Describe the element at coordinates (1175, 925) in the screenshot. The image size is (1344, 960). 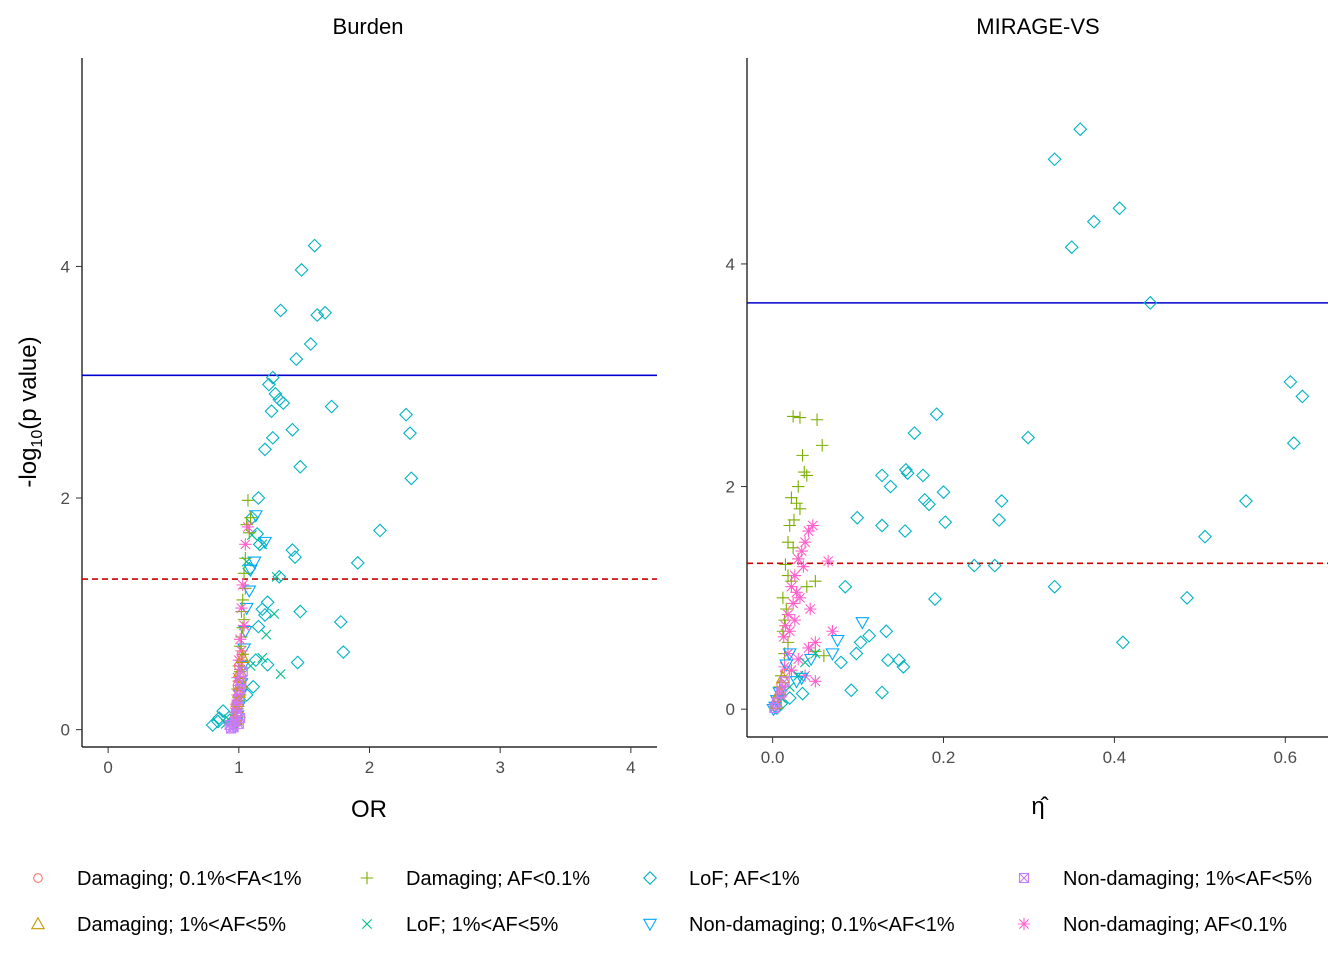
I see `legend-label: Non-damaging; AF<0.1%` at that location.